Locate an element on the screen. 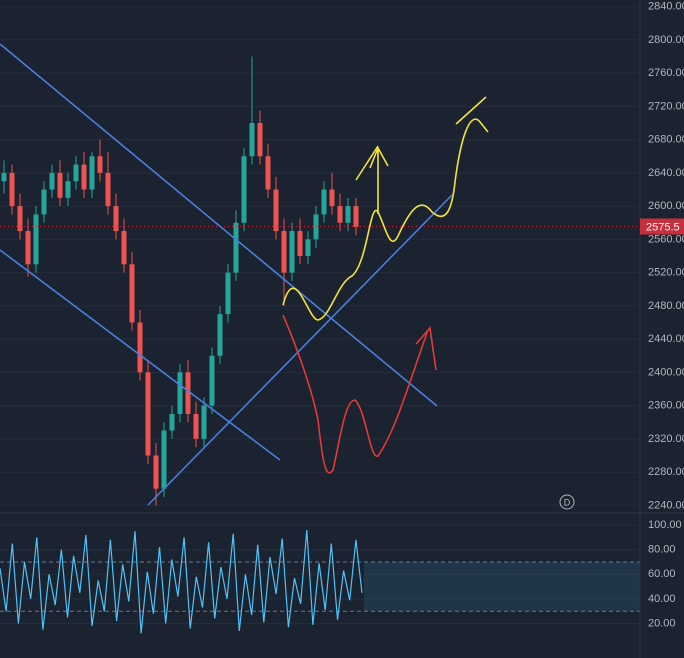 Image resolution: width=684 pixels, height=658 pixels. y-tick-label: 20.00 is located at coordinates (662, 623).